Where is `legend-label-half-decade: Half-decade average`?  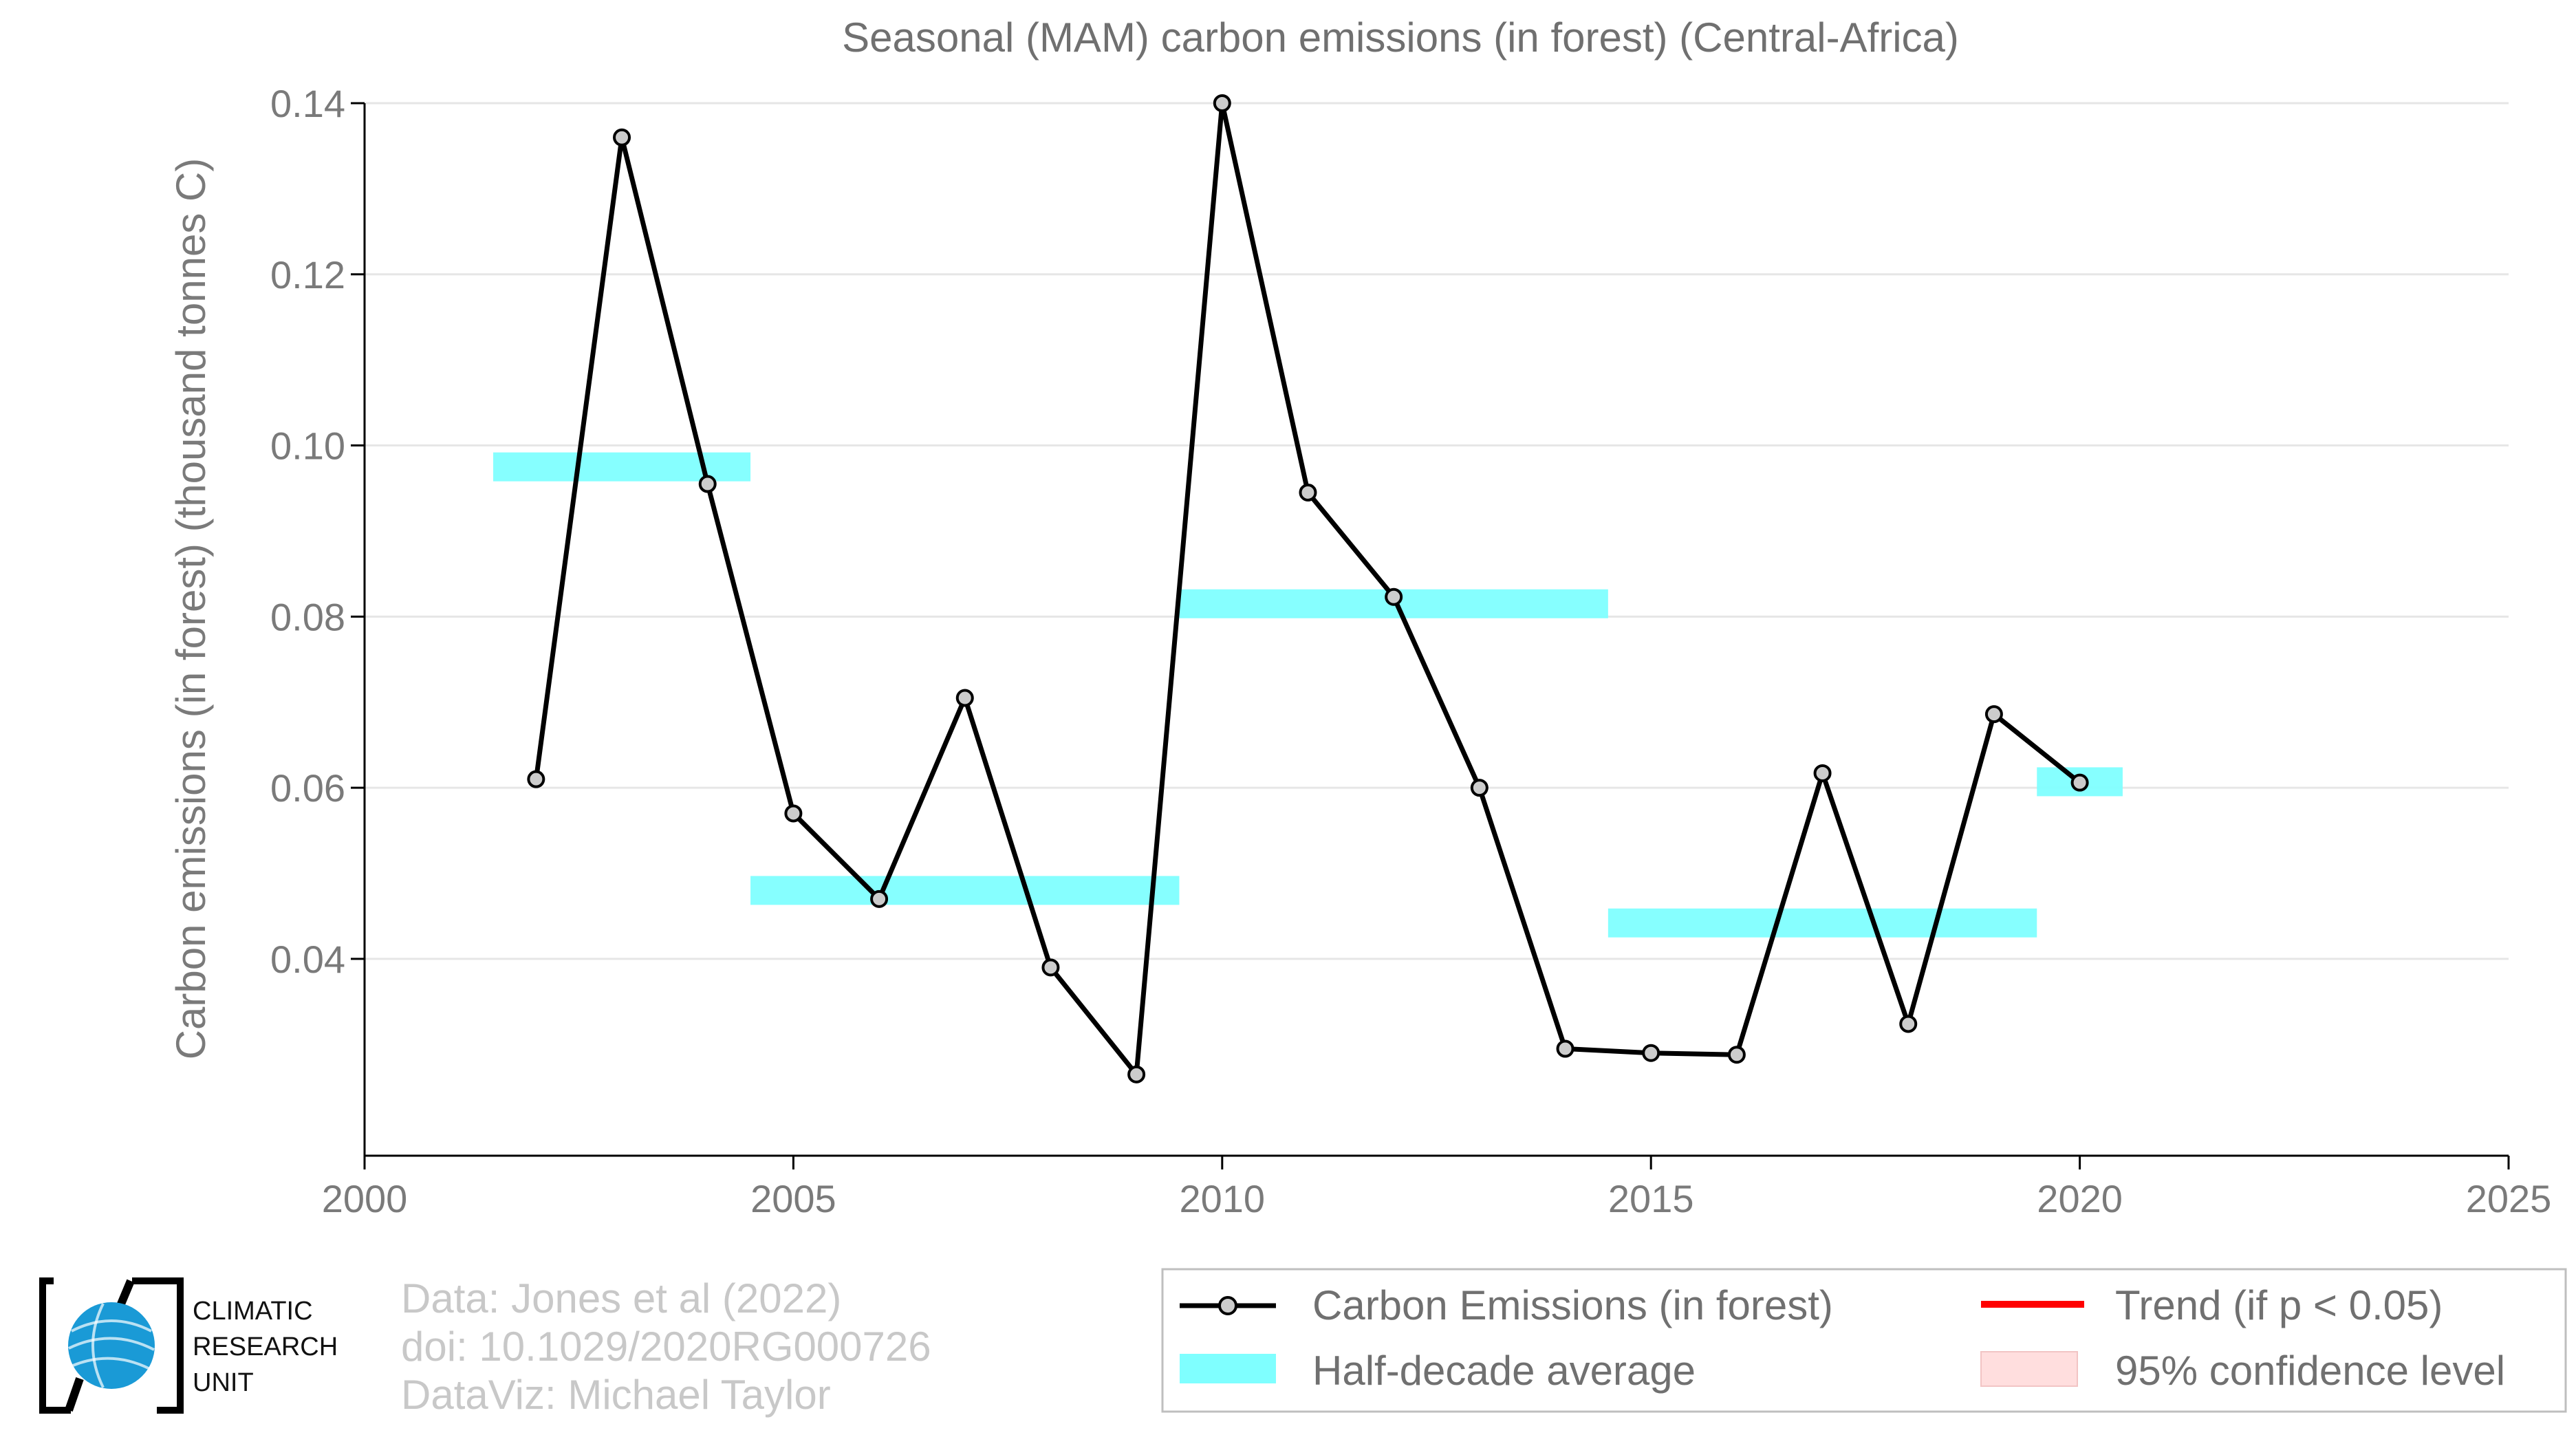 legend-label-half-decade: Half-decade average is located at coordinates (1504, 1371).